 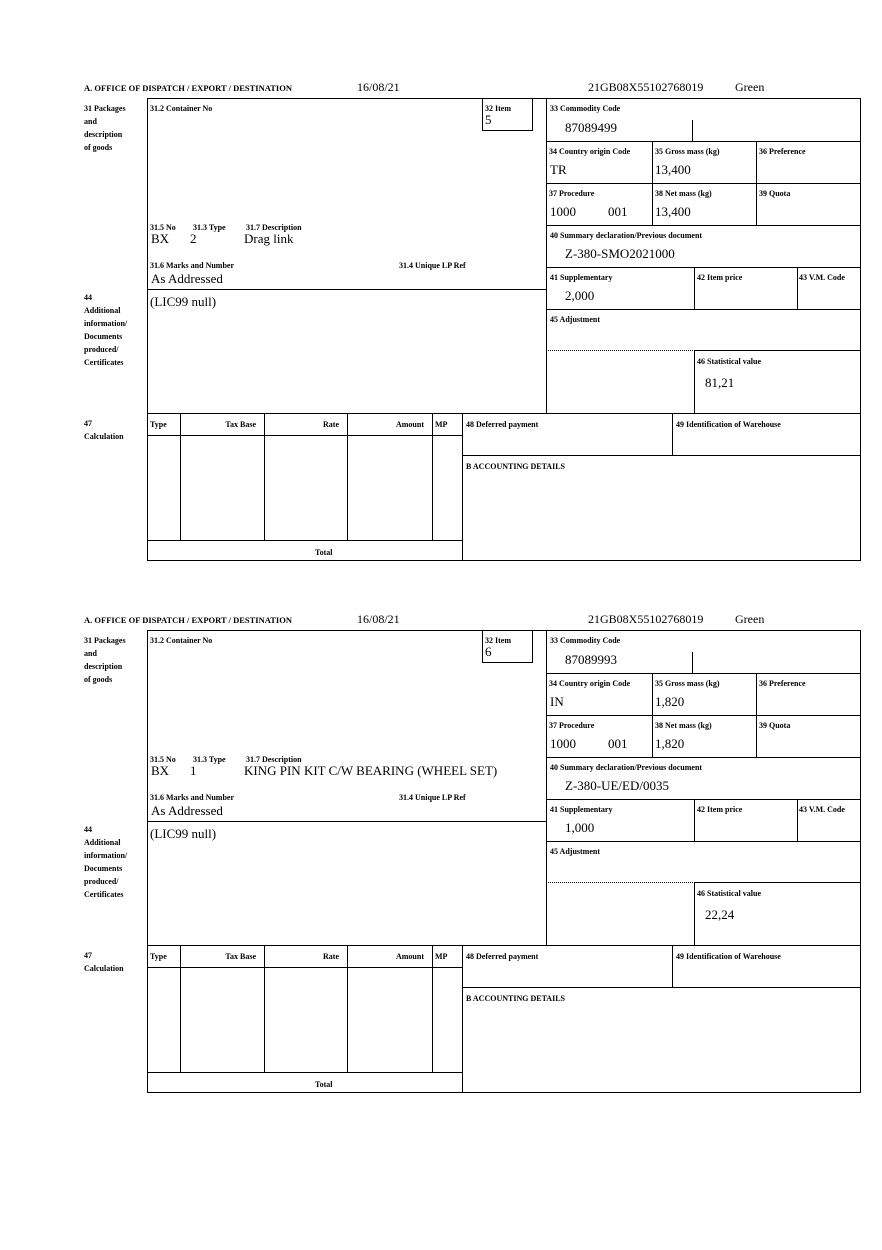 What do you see at coordinates (673, 211) in the screenshot?
I see `net-value: 13,400` at bounding box center [673, 211].